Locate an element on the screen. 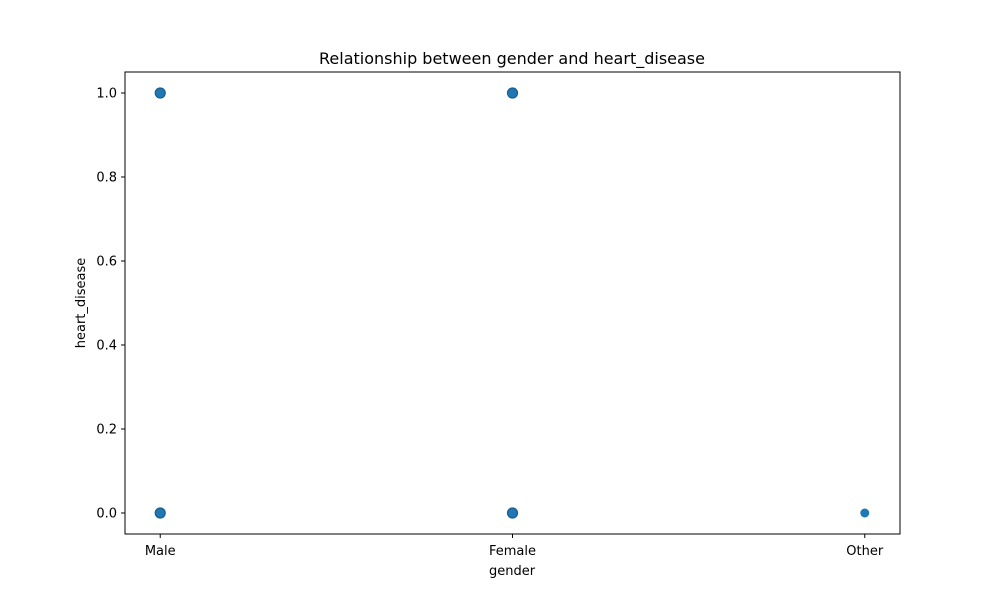 This screenshot has height=600, width=1000. x-tick-label: Other is located at coordinates (865, 551).